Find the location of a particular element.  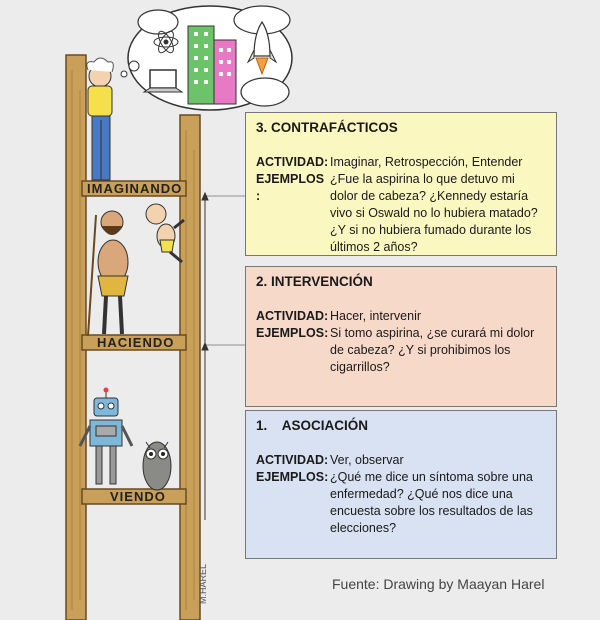

progress-arrows is located at coordinates (223, 355).